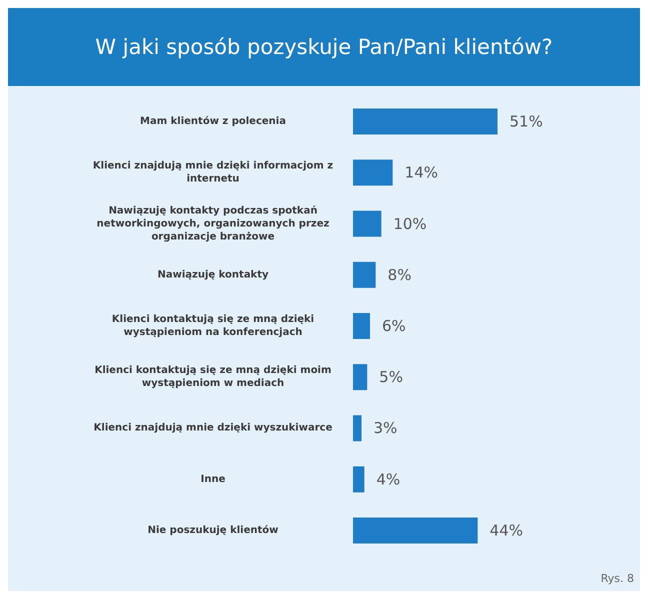 The height and width of the screenshot is (599, 648). I want to click on data-label: 51%, so click(526, 121).